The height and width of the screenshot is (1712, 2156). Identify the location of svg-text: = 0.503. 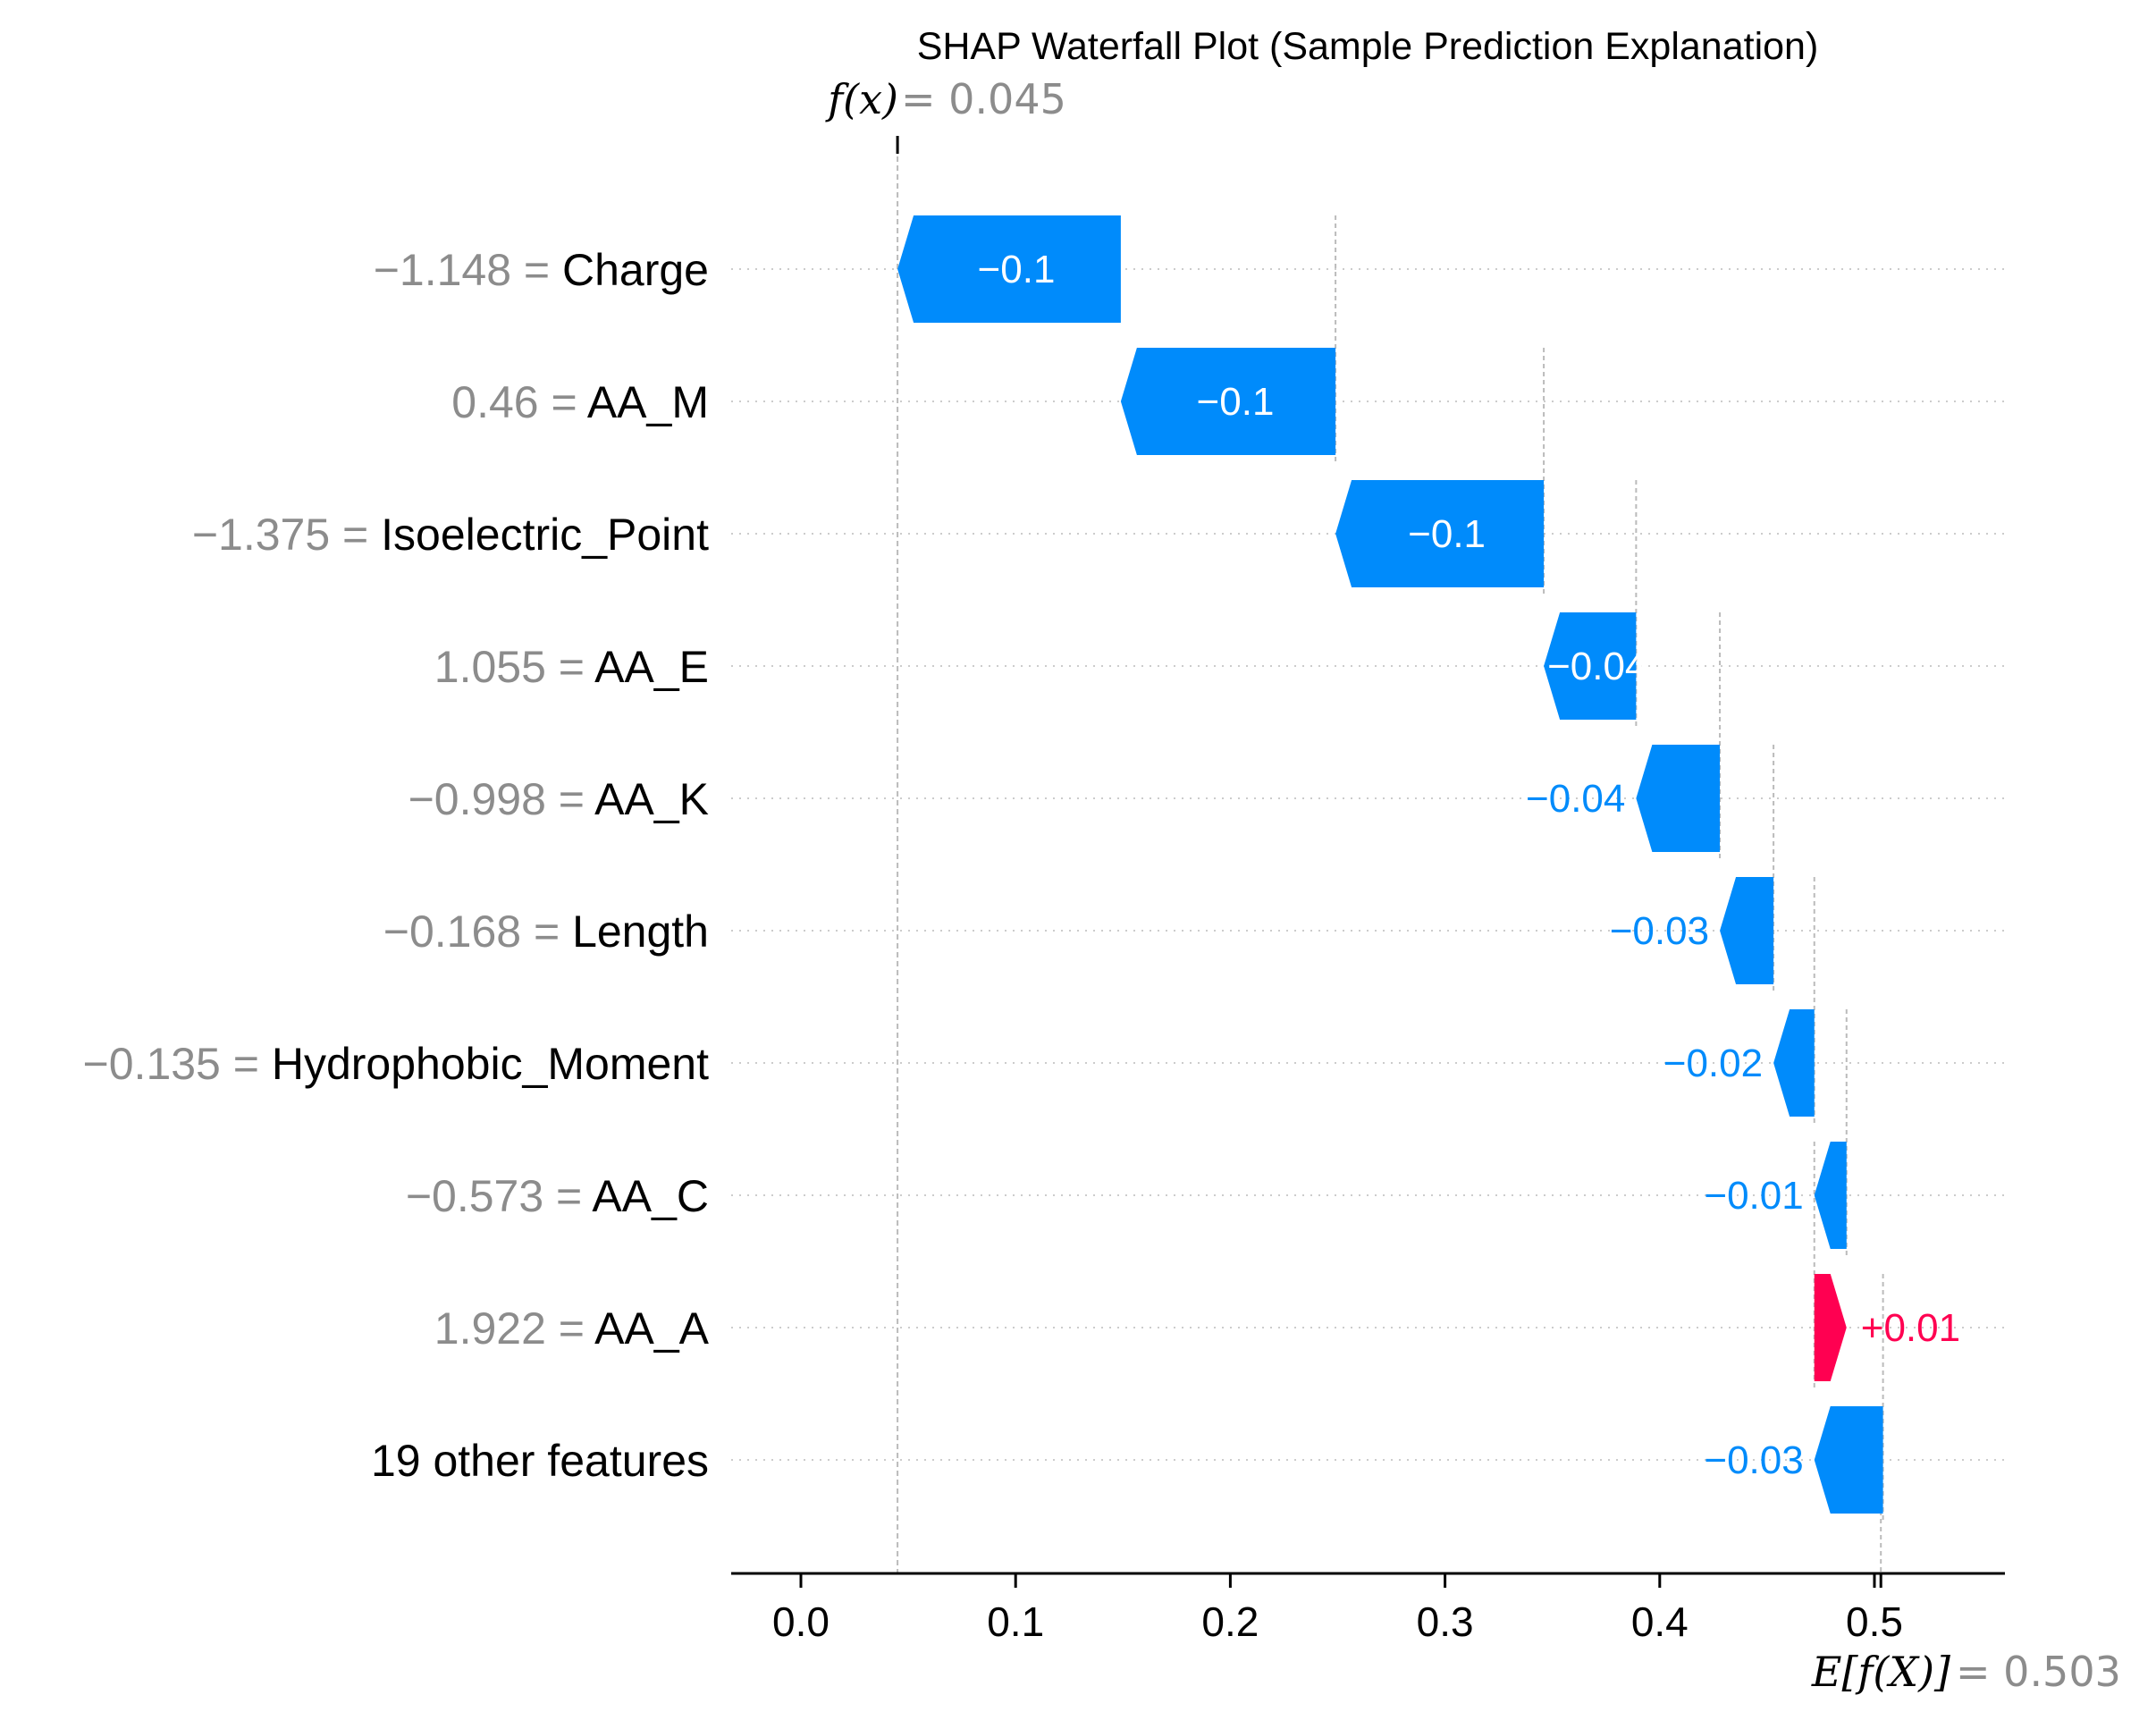
(2039, 1672).